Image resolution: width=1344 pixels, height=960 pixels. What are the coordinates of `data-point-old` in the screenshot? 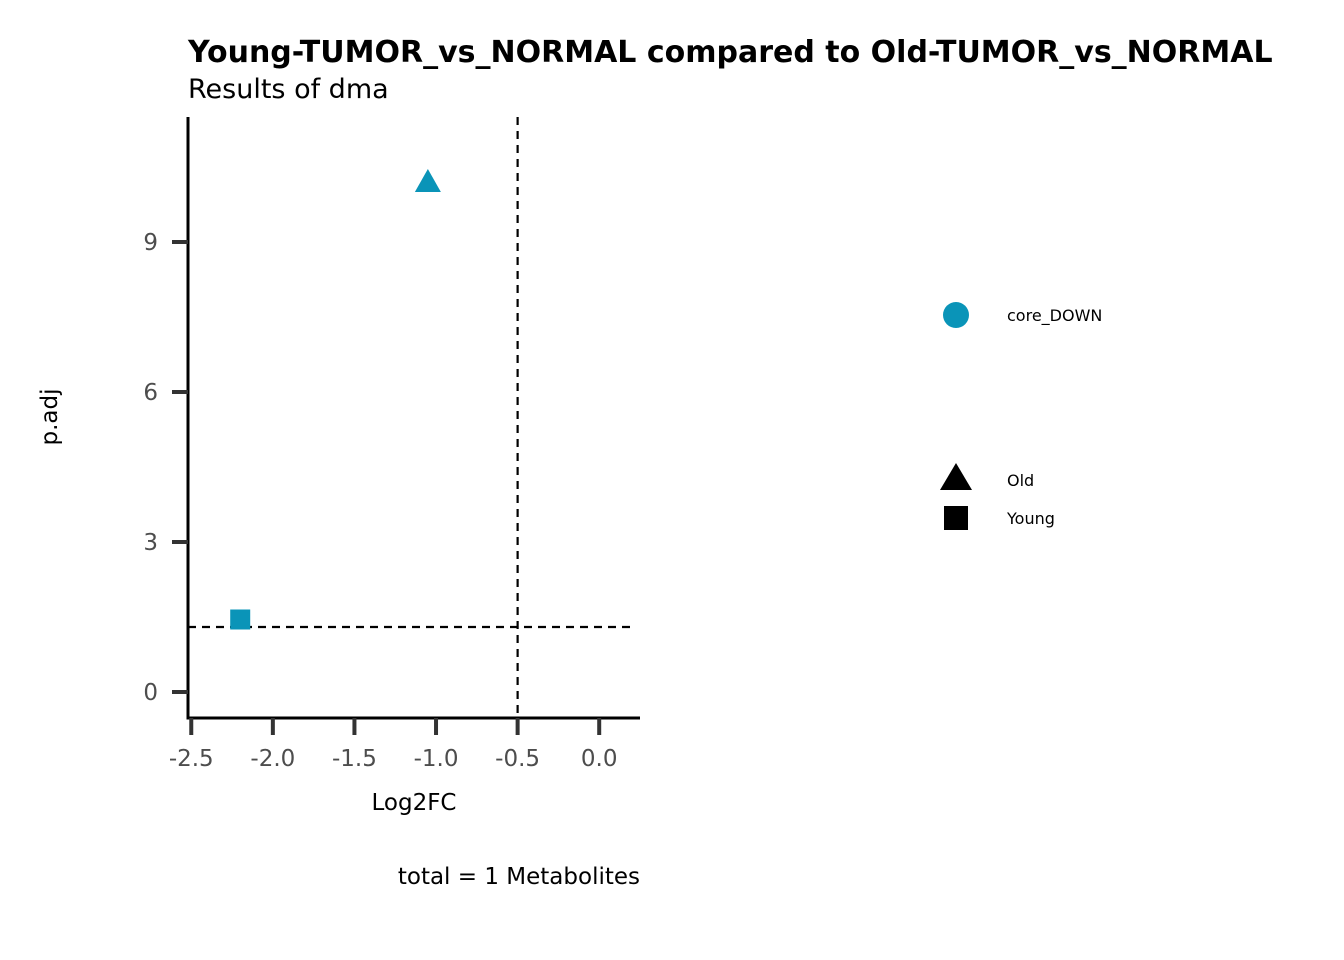 It's located at (427, 180).